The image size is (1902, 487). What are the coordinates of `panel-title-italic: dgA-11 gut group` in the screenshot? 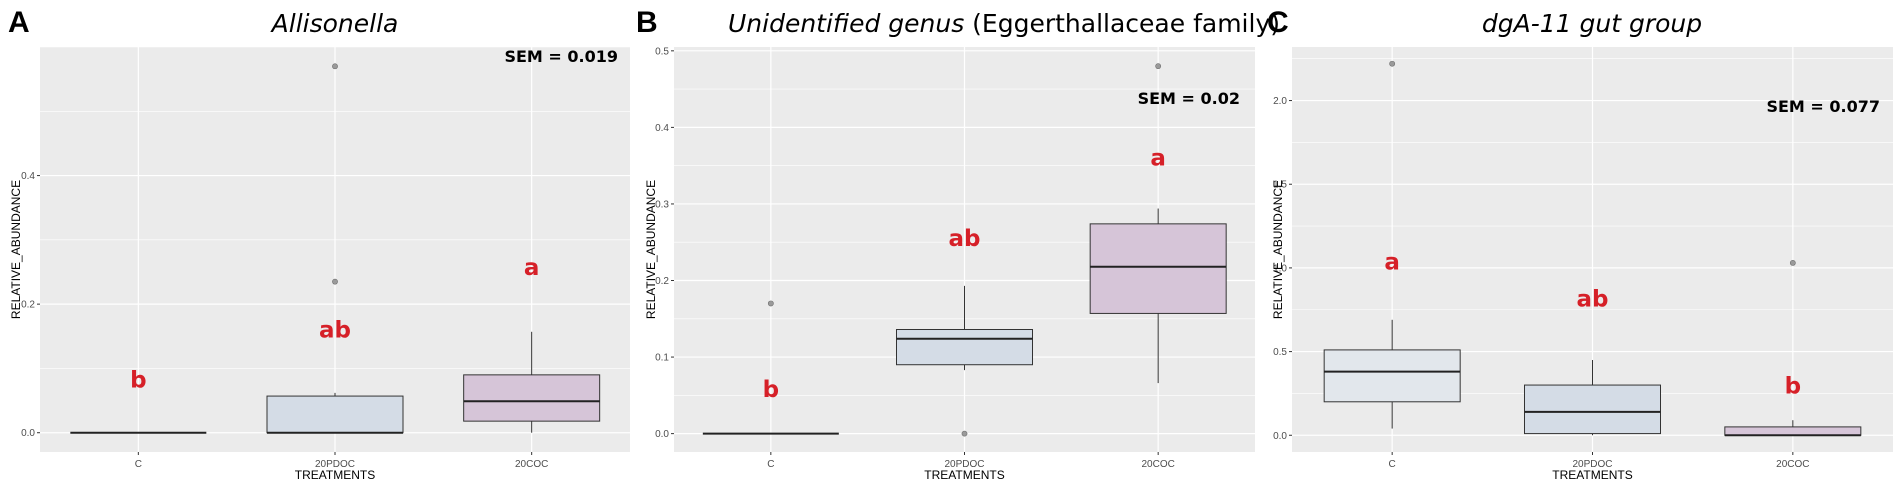 It's located at (1592, 23).